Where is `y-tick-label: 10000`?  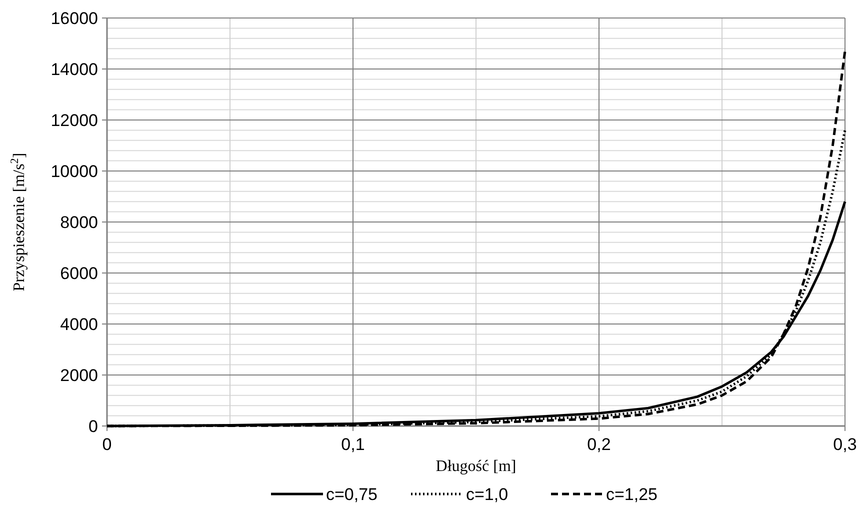 y-tick-label: 10000 is located at coordinates (74, 171).